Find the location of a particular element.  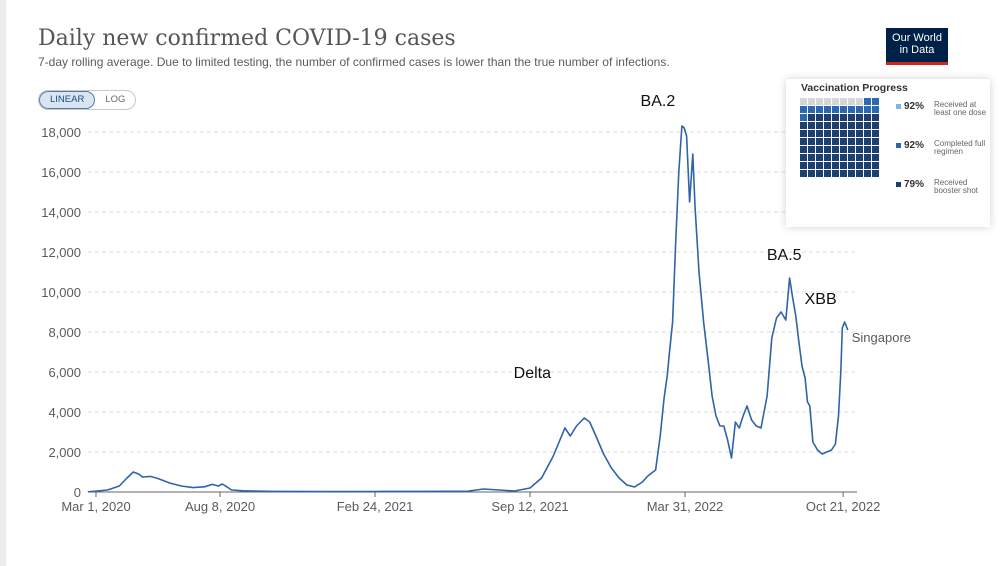

booster-swatch is located at coordinates (898, 184).